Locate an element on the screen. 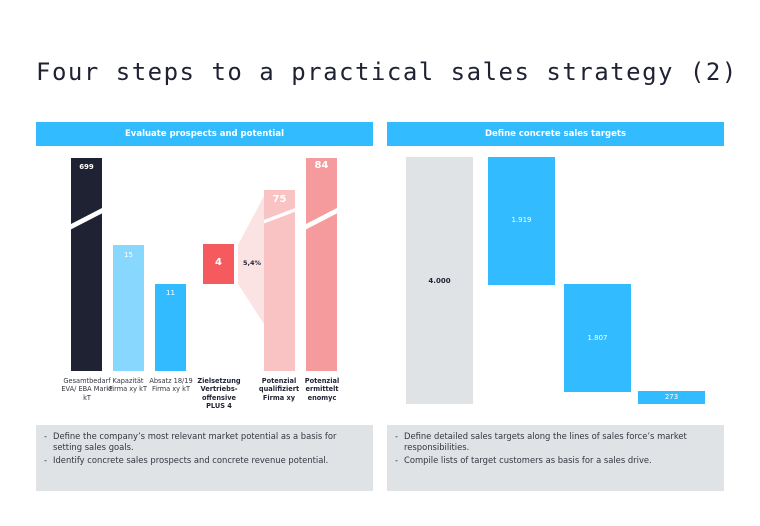  bar-kapazitaet is located at coordinates (128, 308).